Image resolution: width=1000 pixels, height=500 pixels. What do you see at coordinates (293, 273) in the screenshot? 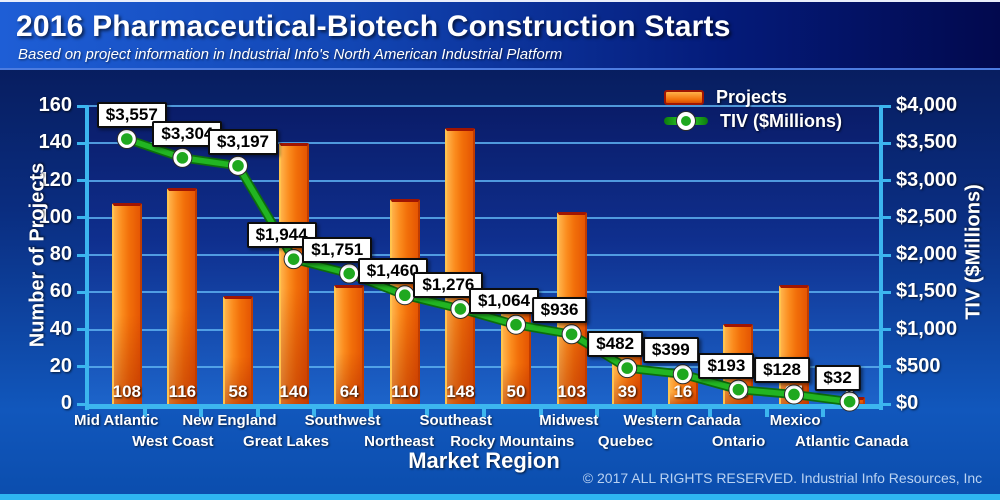
I see `bar-great-lakes: 140` at bounding box center [293, 273].